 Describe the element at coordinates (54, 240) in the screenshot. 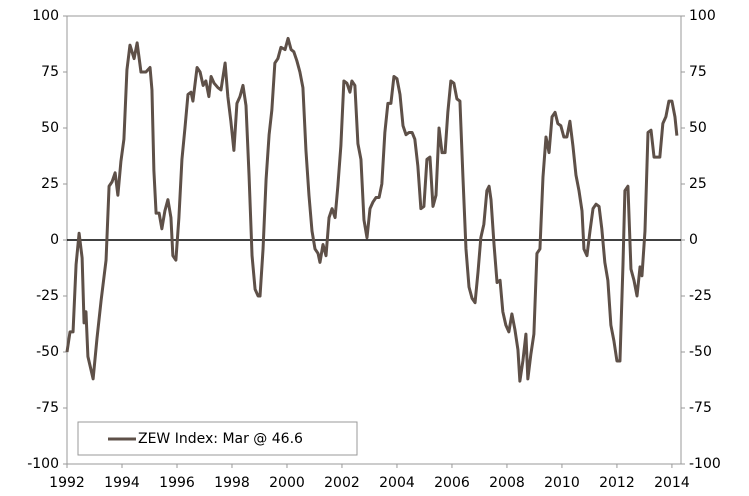

I see `y-tick-label: 0` at that location.